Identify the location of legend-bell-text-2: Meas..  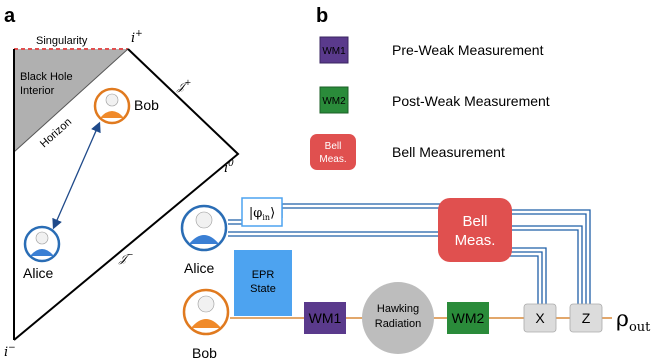
(332, 159).